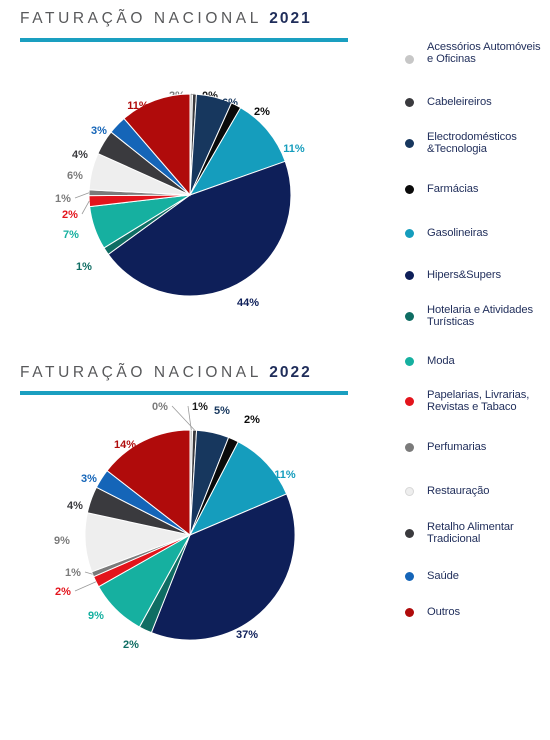 The image size is (550, 740). Describe the element at coordinates (480, 316) in the screenshot. I see `legend-label: Hotelaria e Atividades Turísticas` at that location.